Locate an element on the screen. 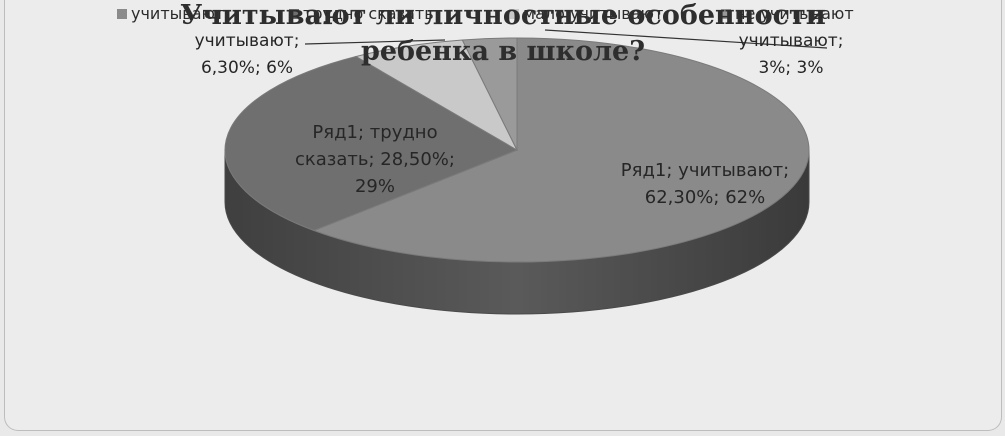 Image resolution: width=1005 pixels, height=436 pixels. legend-swatch-не-учитывают is located at coordinates (726, 14).